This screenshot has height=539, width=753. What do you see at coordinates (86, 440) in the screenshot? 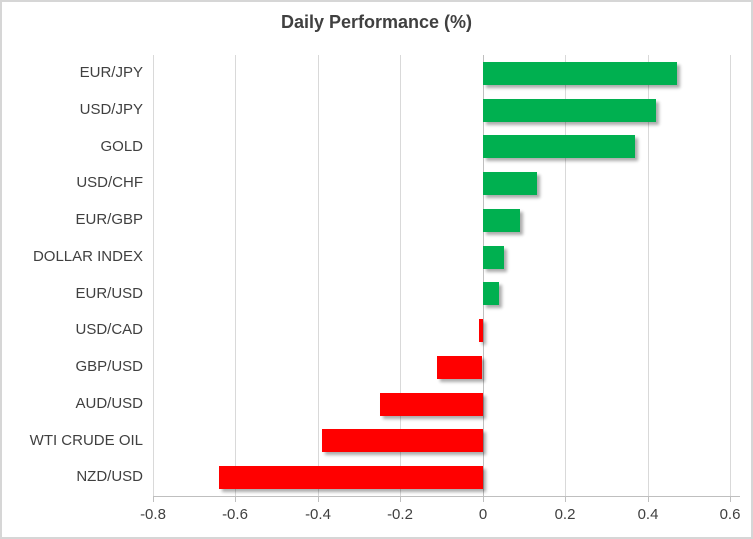
I see `category-label: WTI CRUDE OIL` at bounding box center [86, 440].